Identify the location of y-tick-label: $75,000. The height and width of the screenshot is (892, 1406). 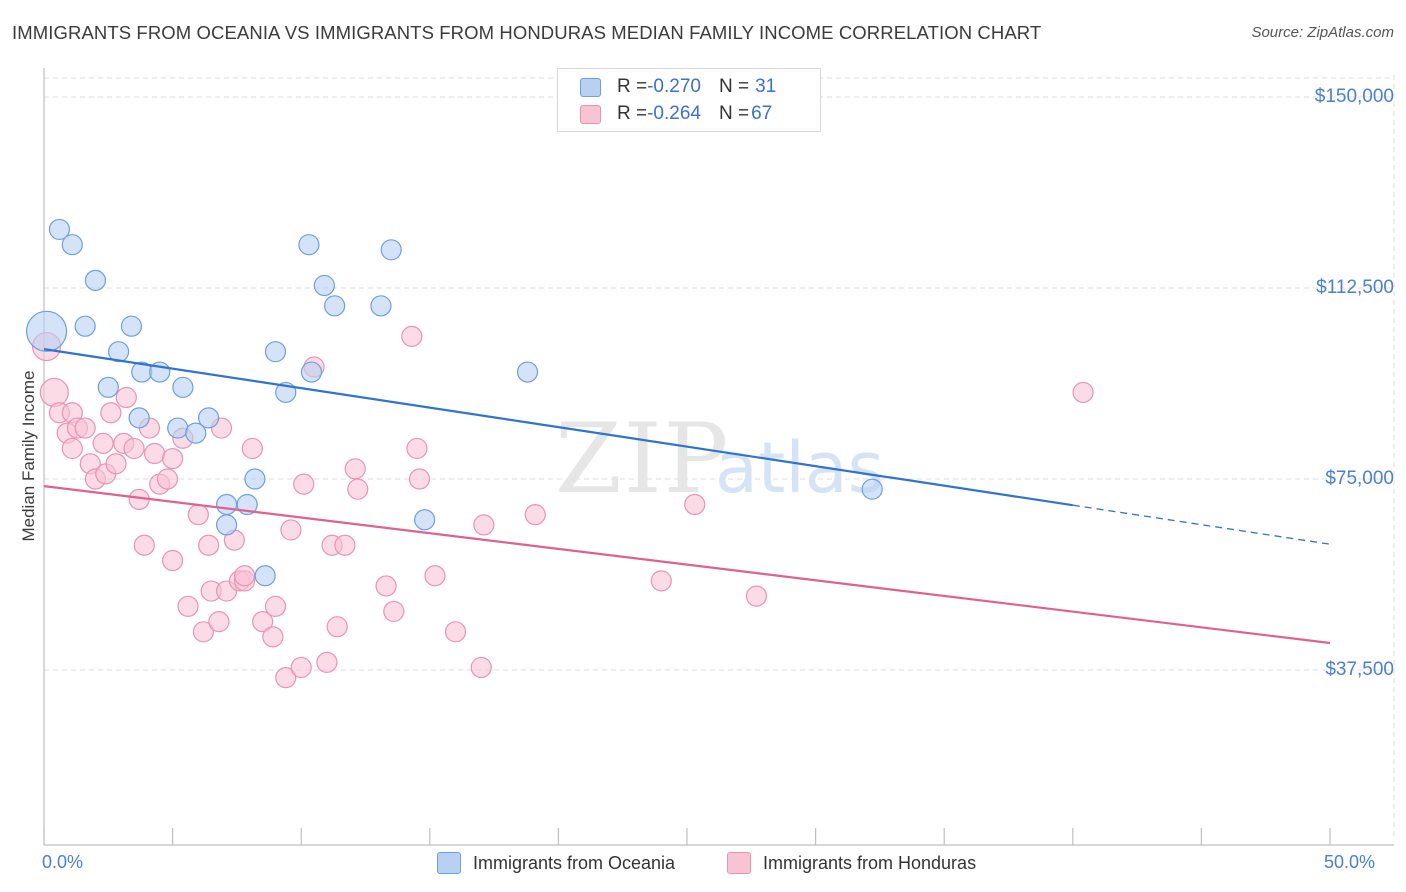
(1359, 478).